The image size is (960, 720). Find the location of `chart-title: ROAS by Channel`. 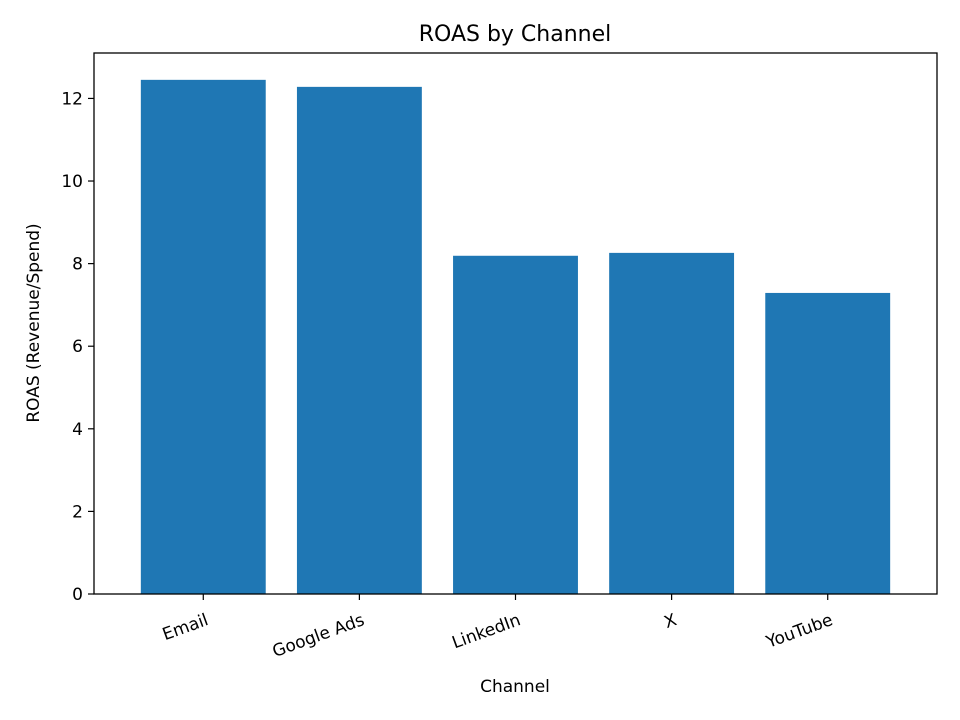

chart-title: ROAS by Channel is located at coordinates (515, 34).